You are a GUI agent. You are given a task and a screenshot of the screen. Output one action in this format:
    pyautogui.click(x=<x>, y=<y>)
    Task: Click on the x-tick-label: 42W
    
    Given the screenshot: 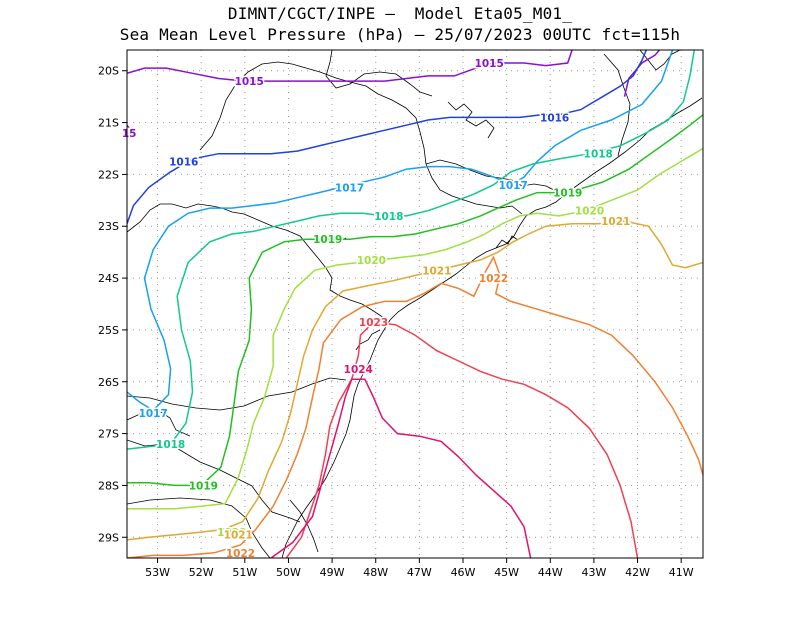 What is the action you would take?
    pyautogui.click(x=637, y=572)
    